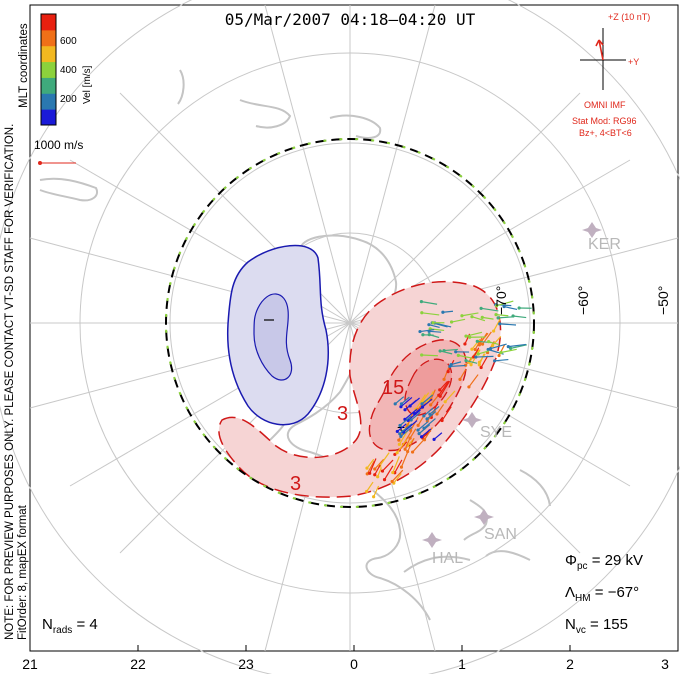 This screenshot has height=674, width=680. I want to click on stat-symbol: N, so click(47, 624).